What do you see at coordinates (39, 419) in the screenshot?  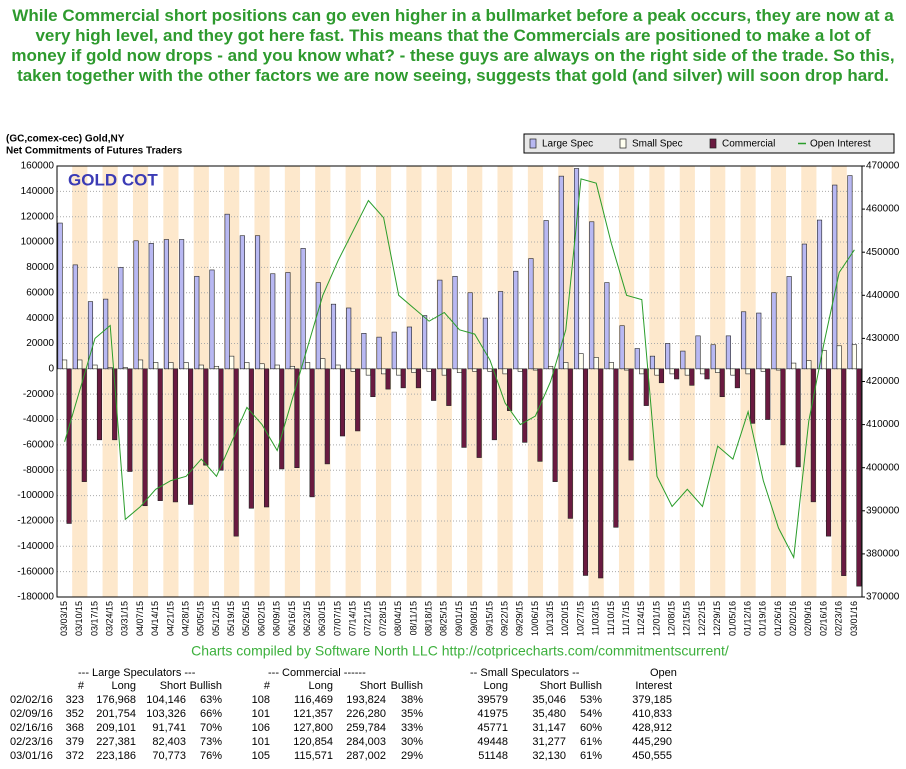 I see `y-tick-label: -40000` at bounding box center [39, 419].